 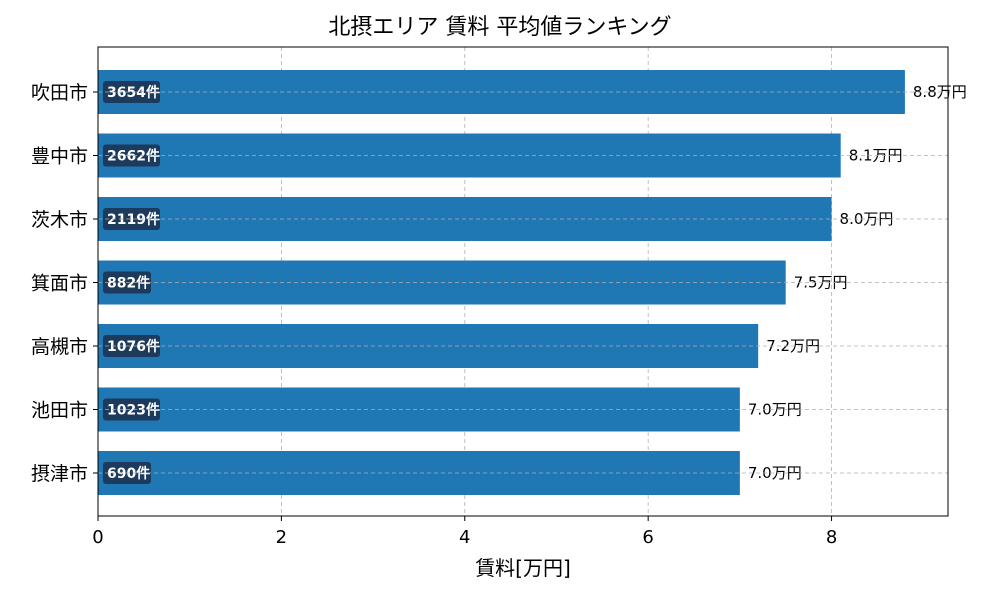 I want to click on count-label: 1076件, so click(x=133, y=346).